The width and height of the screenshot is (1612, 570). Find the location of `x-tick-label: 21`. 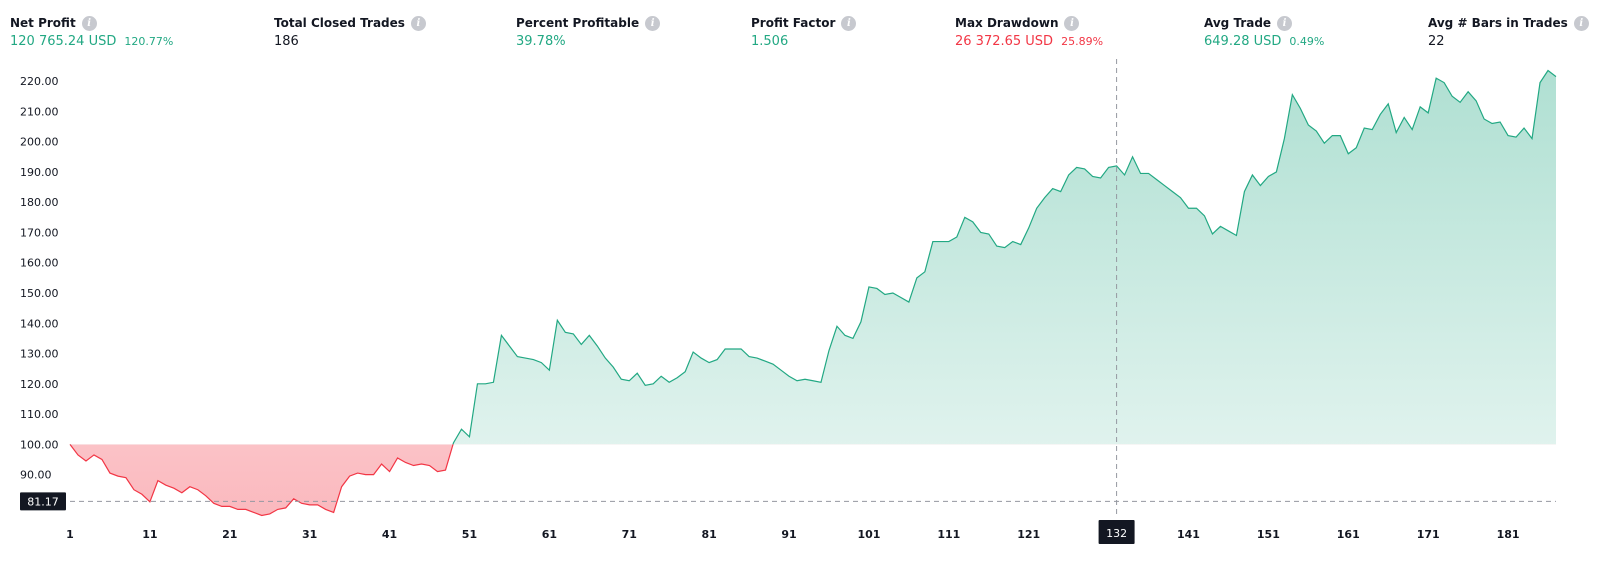

x-tick-label: 21 is located at coordinates (229, 534).